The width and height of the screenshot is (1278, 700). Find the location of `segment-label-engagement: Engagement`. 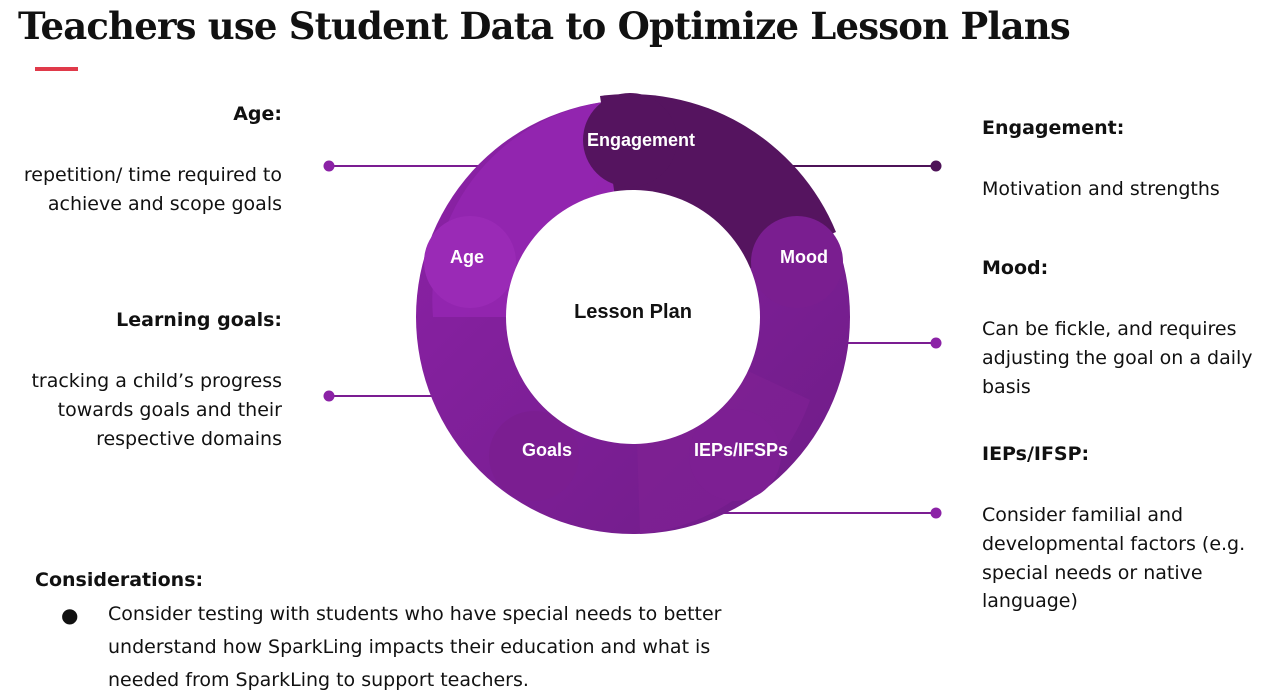

segment-label-engagement: Engagement is located at coordinates (641, 140).